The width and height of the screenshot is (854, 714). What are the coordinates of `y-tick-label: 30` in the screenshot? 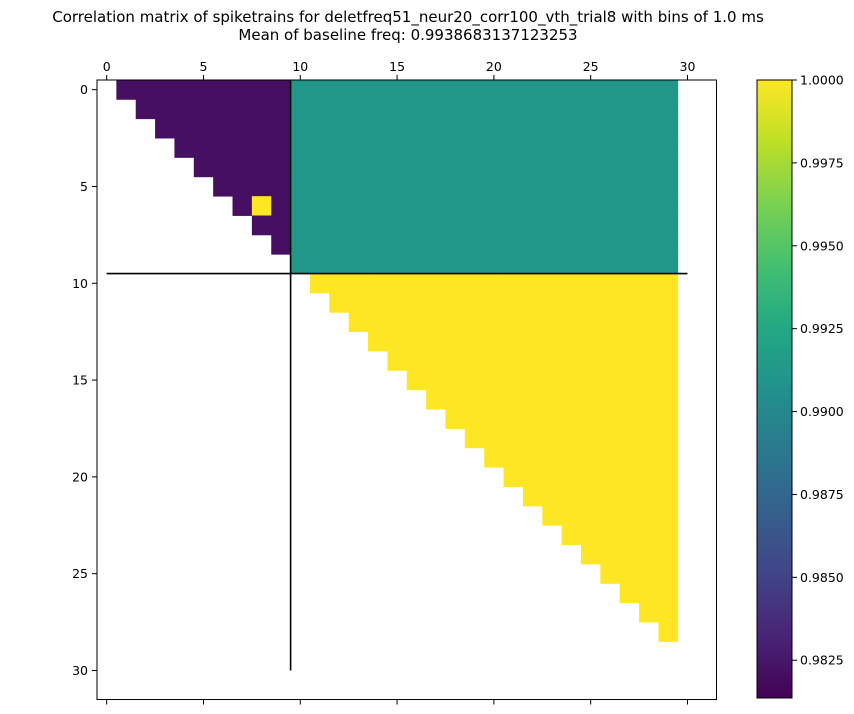 It's located at (80, 670).